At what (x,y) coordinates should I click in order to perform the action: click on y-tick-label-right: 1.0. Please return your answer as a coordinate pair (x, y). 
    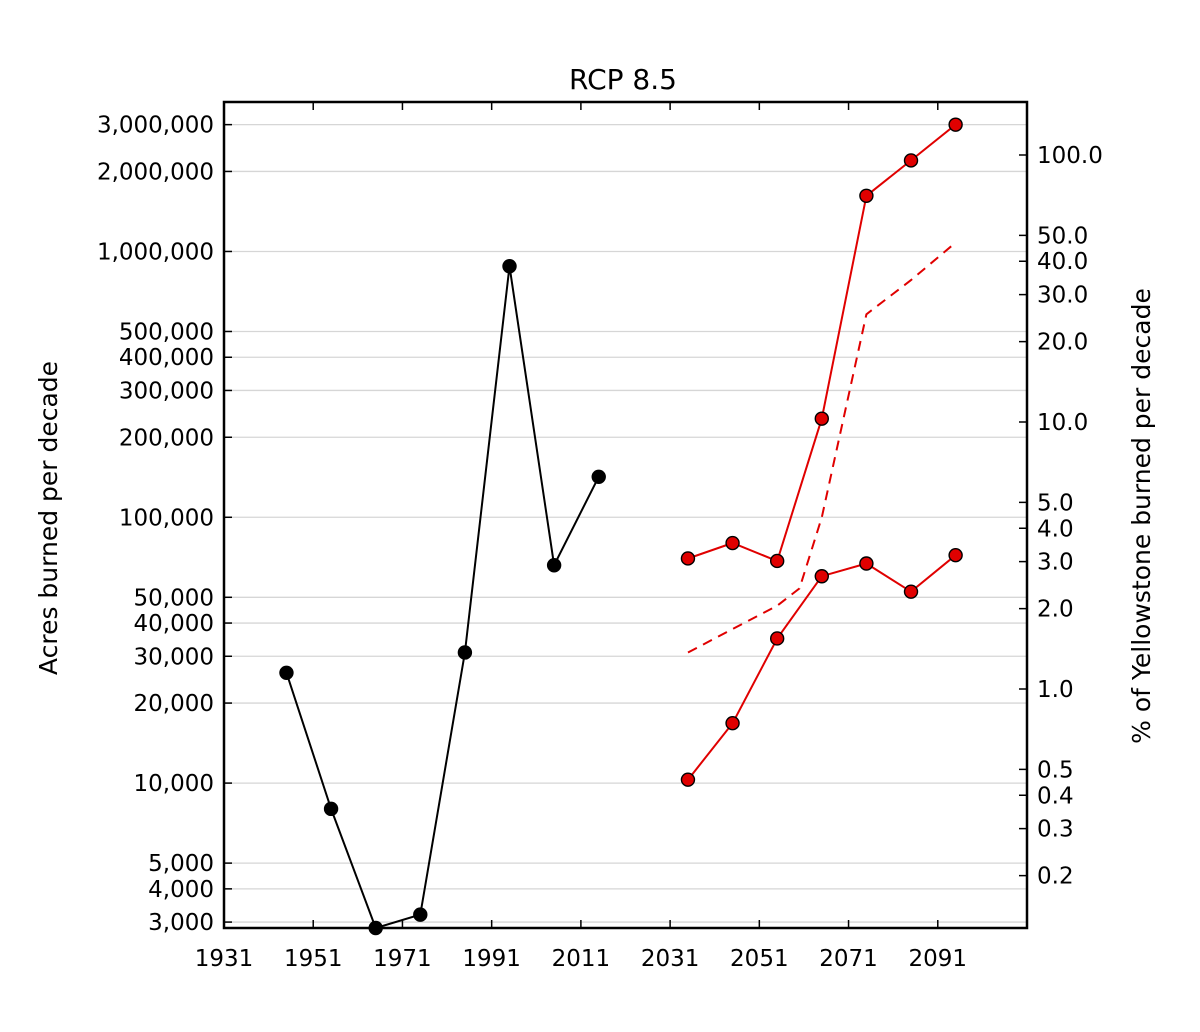
    Looking at the image, I should click on (1055, 690).